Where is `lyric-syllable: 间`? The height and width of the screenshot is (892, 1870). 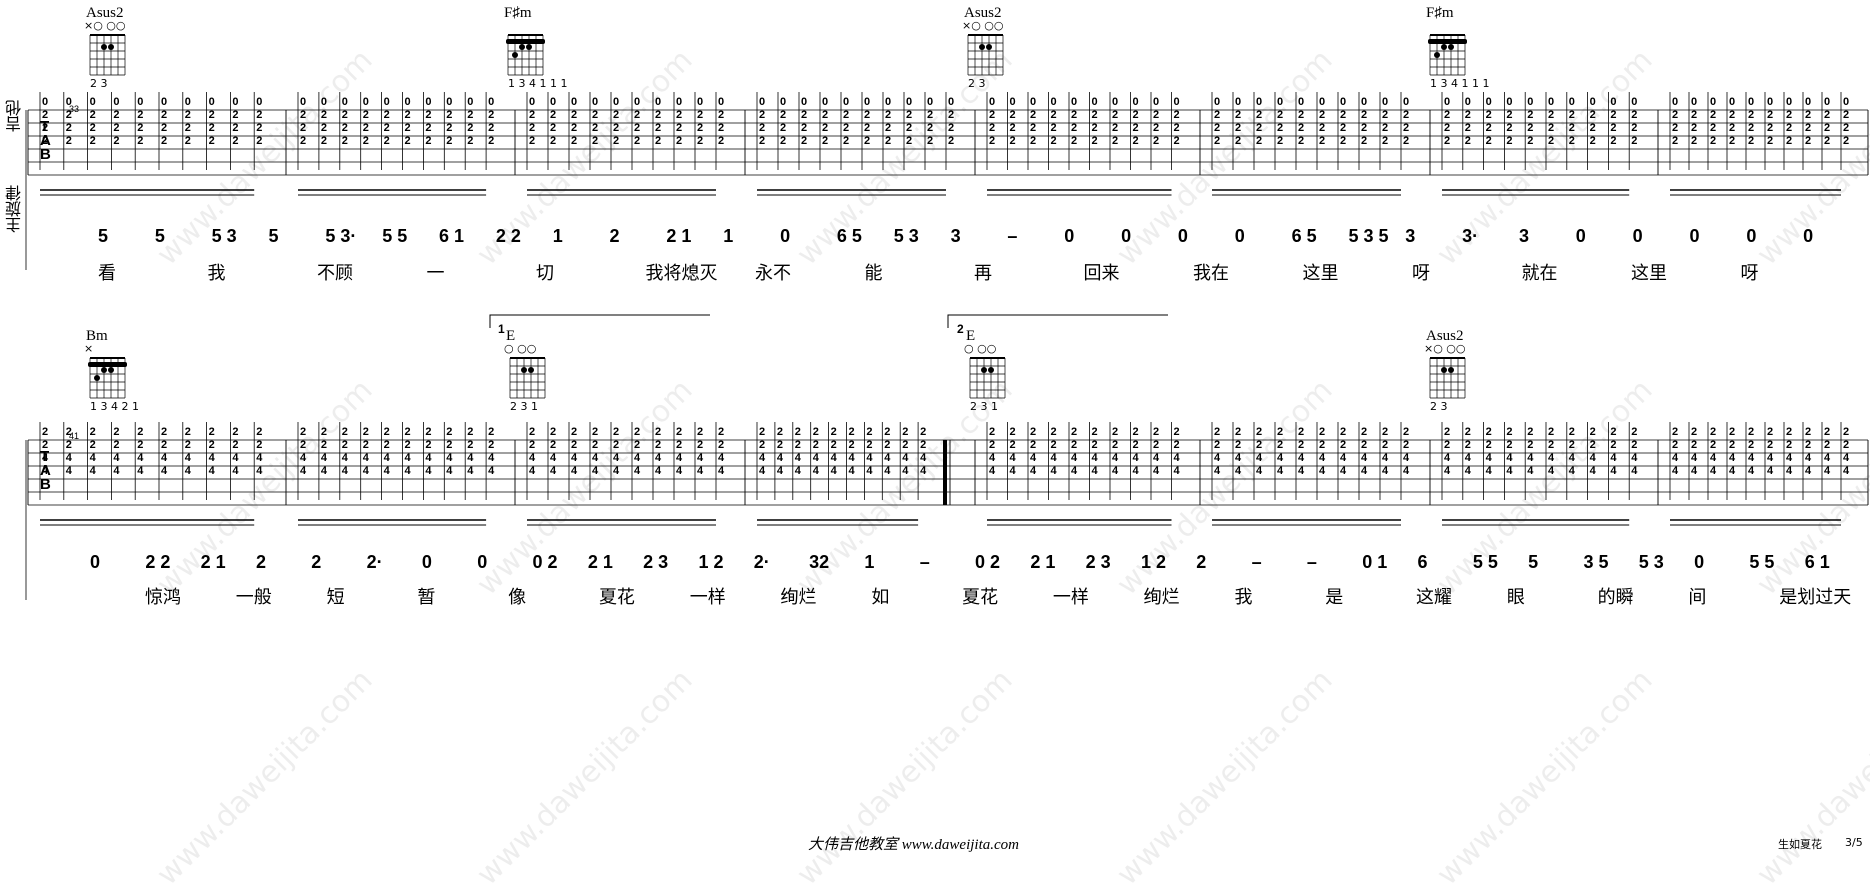
lyric-syllable: 间 is located at coordinates (1697, 597).